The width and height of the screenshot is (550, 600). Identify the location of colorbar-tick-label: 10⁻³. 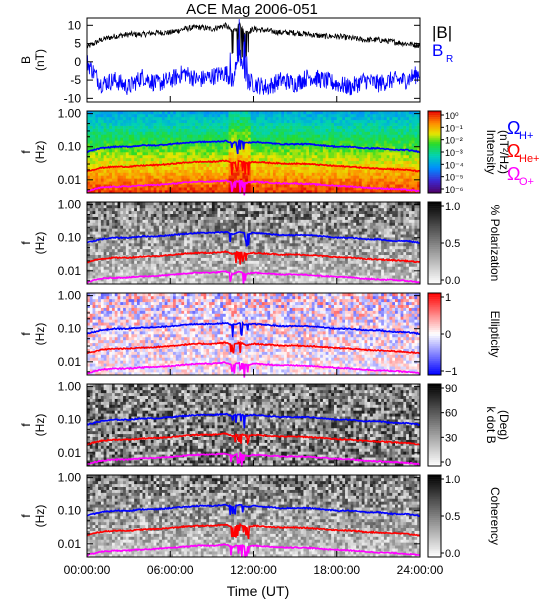
(454, 153).